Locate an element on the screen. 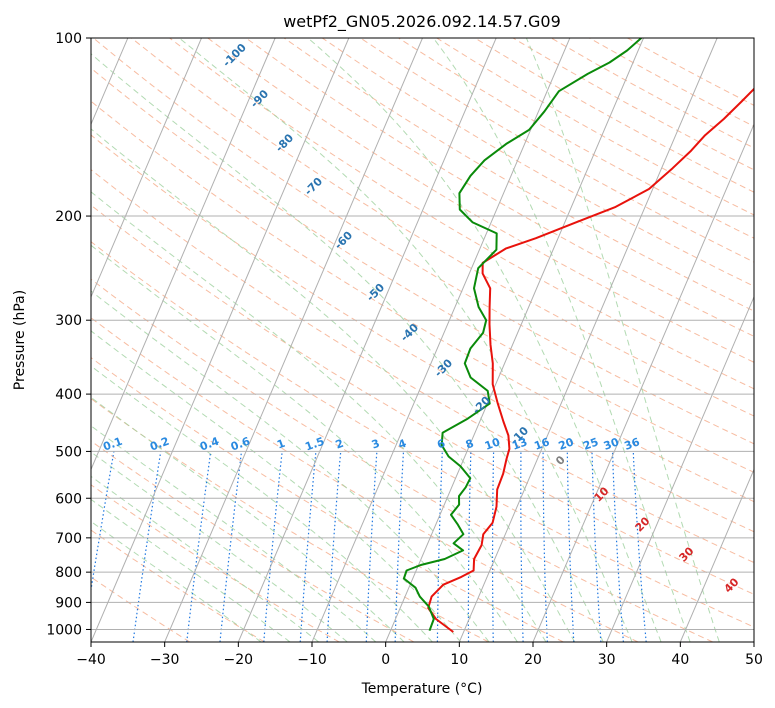 This screenshot has width=775, height=708. x-tick-label: 30 is located at coordinates (607, 660).